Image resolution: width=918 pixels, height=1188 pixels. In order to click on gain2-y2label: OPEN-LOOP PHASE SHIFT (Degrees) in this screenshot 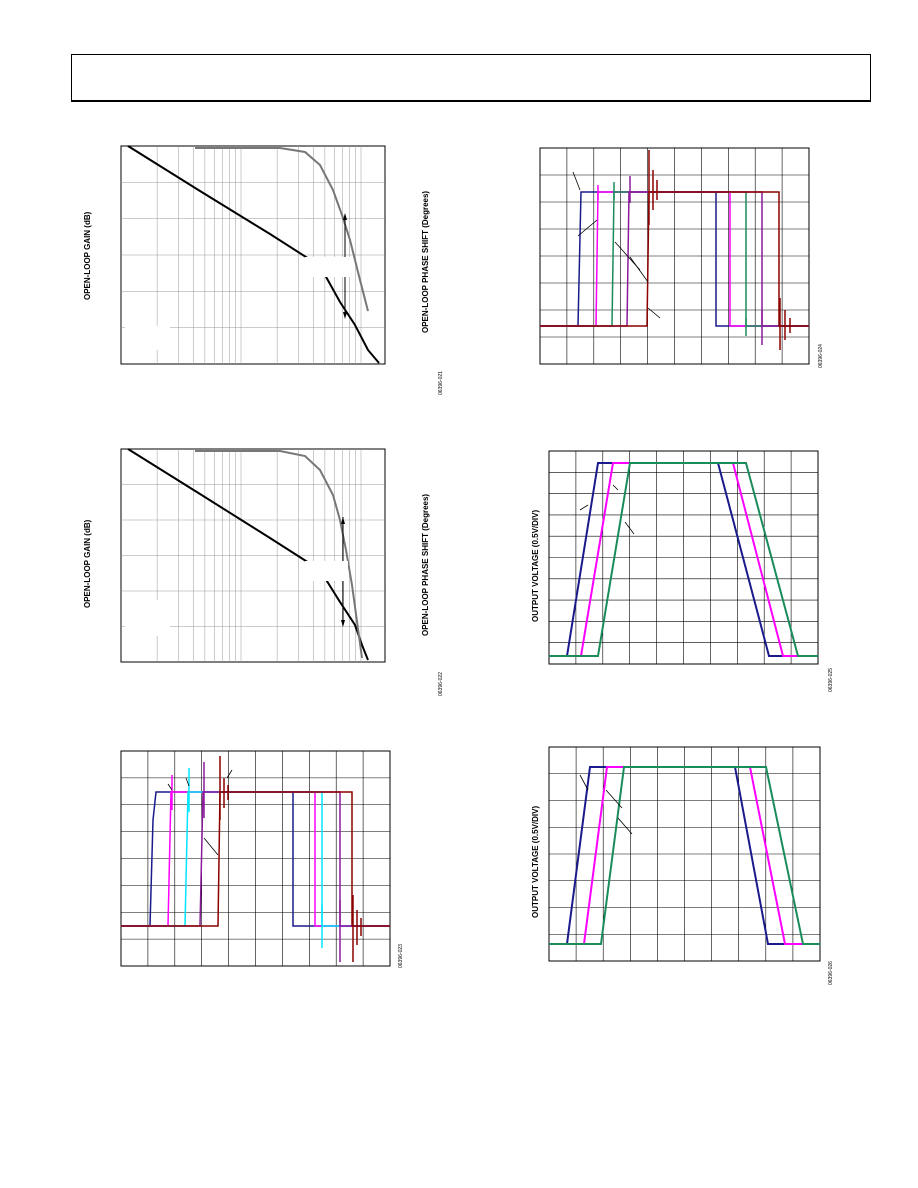, I will do `click(425, 565)`.